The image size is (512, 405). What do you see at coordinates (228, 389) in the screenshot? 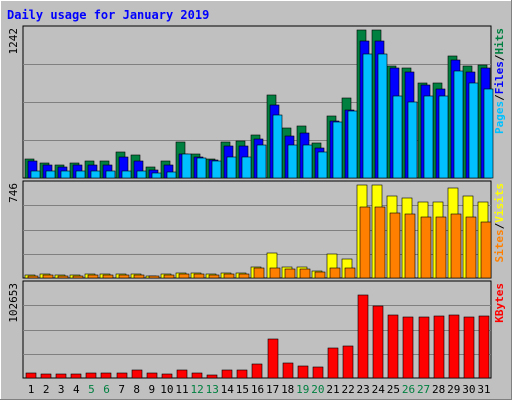
I see `x-tick-label-day-14: 14` at bounding box center [228, 389].